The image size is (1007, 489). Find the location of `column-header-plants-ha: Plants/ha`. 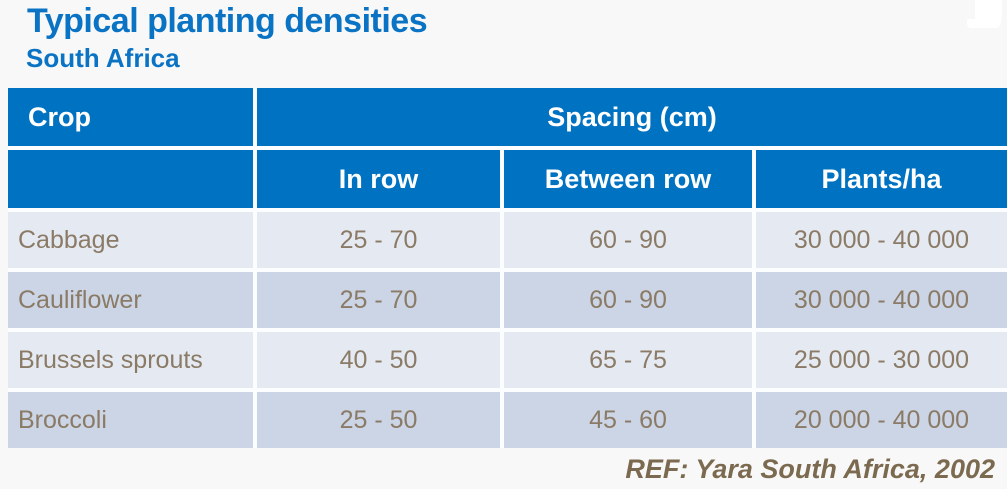

column-header-plants-ha: Plants/ha is located at coordinates (881, 179).